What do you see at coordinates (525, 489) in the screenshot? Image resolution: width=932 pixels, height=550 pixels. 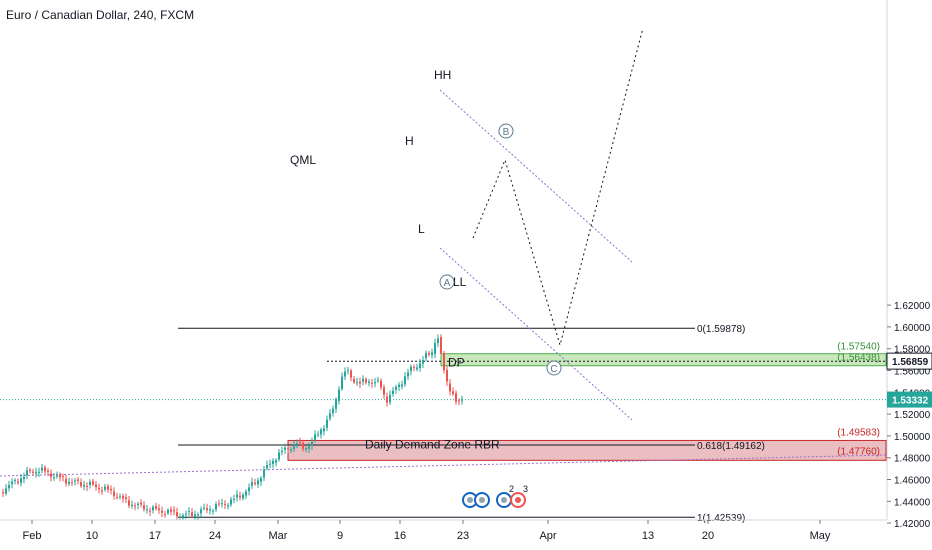 I see `event-count-b: 3` at bounding box center [525, 489].